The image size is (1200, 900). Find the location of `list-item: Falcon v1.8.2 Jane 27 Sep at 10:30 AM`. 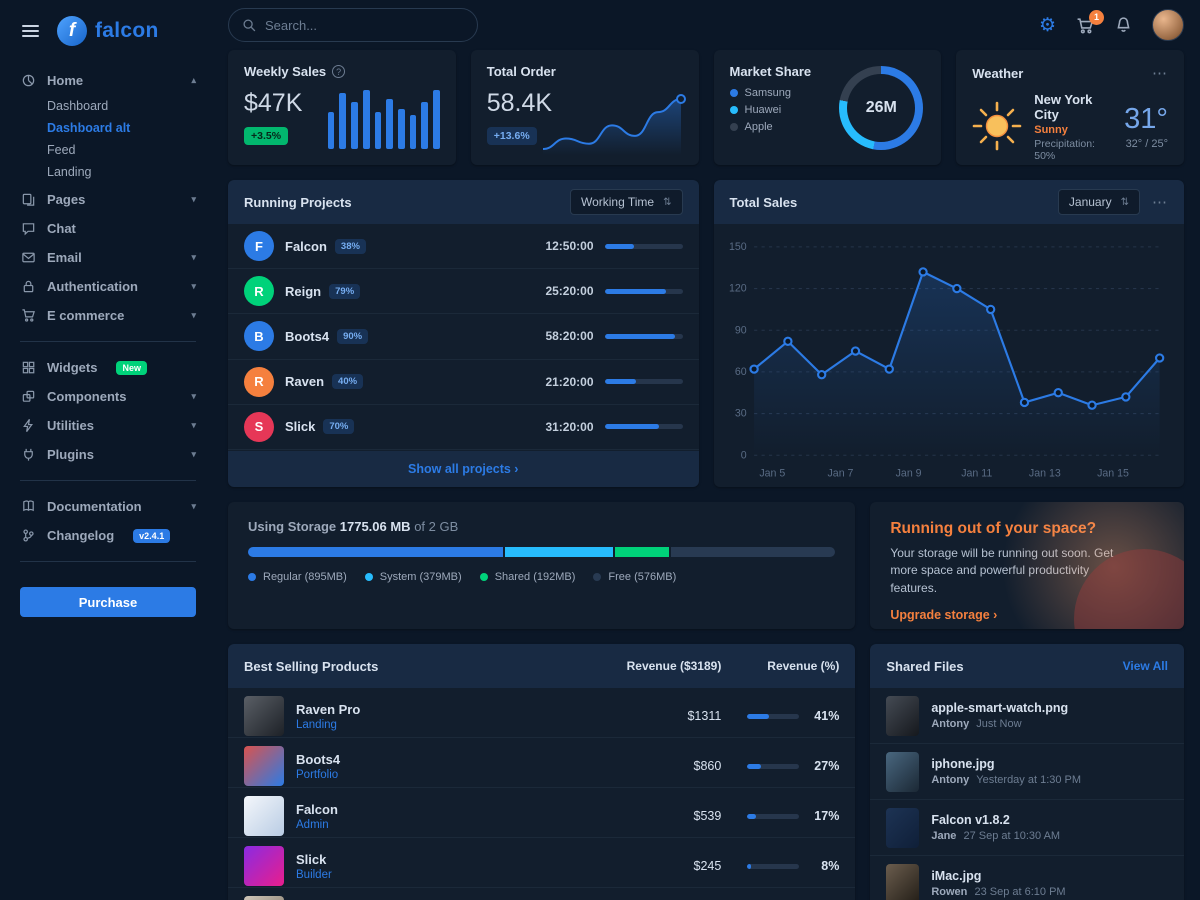

list-item: Falcon v1.8.2 Jane 27 Sep at 10:30 AM is located at coordinates (1027, 828).